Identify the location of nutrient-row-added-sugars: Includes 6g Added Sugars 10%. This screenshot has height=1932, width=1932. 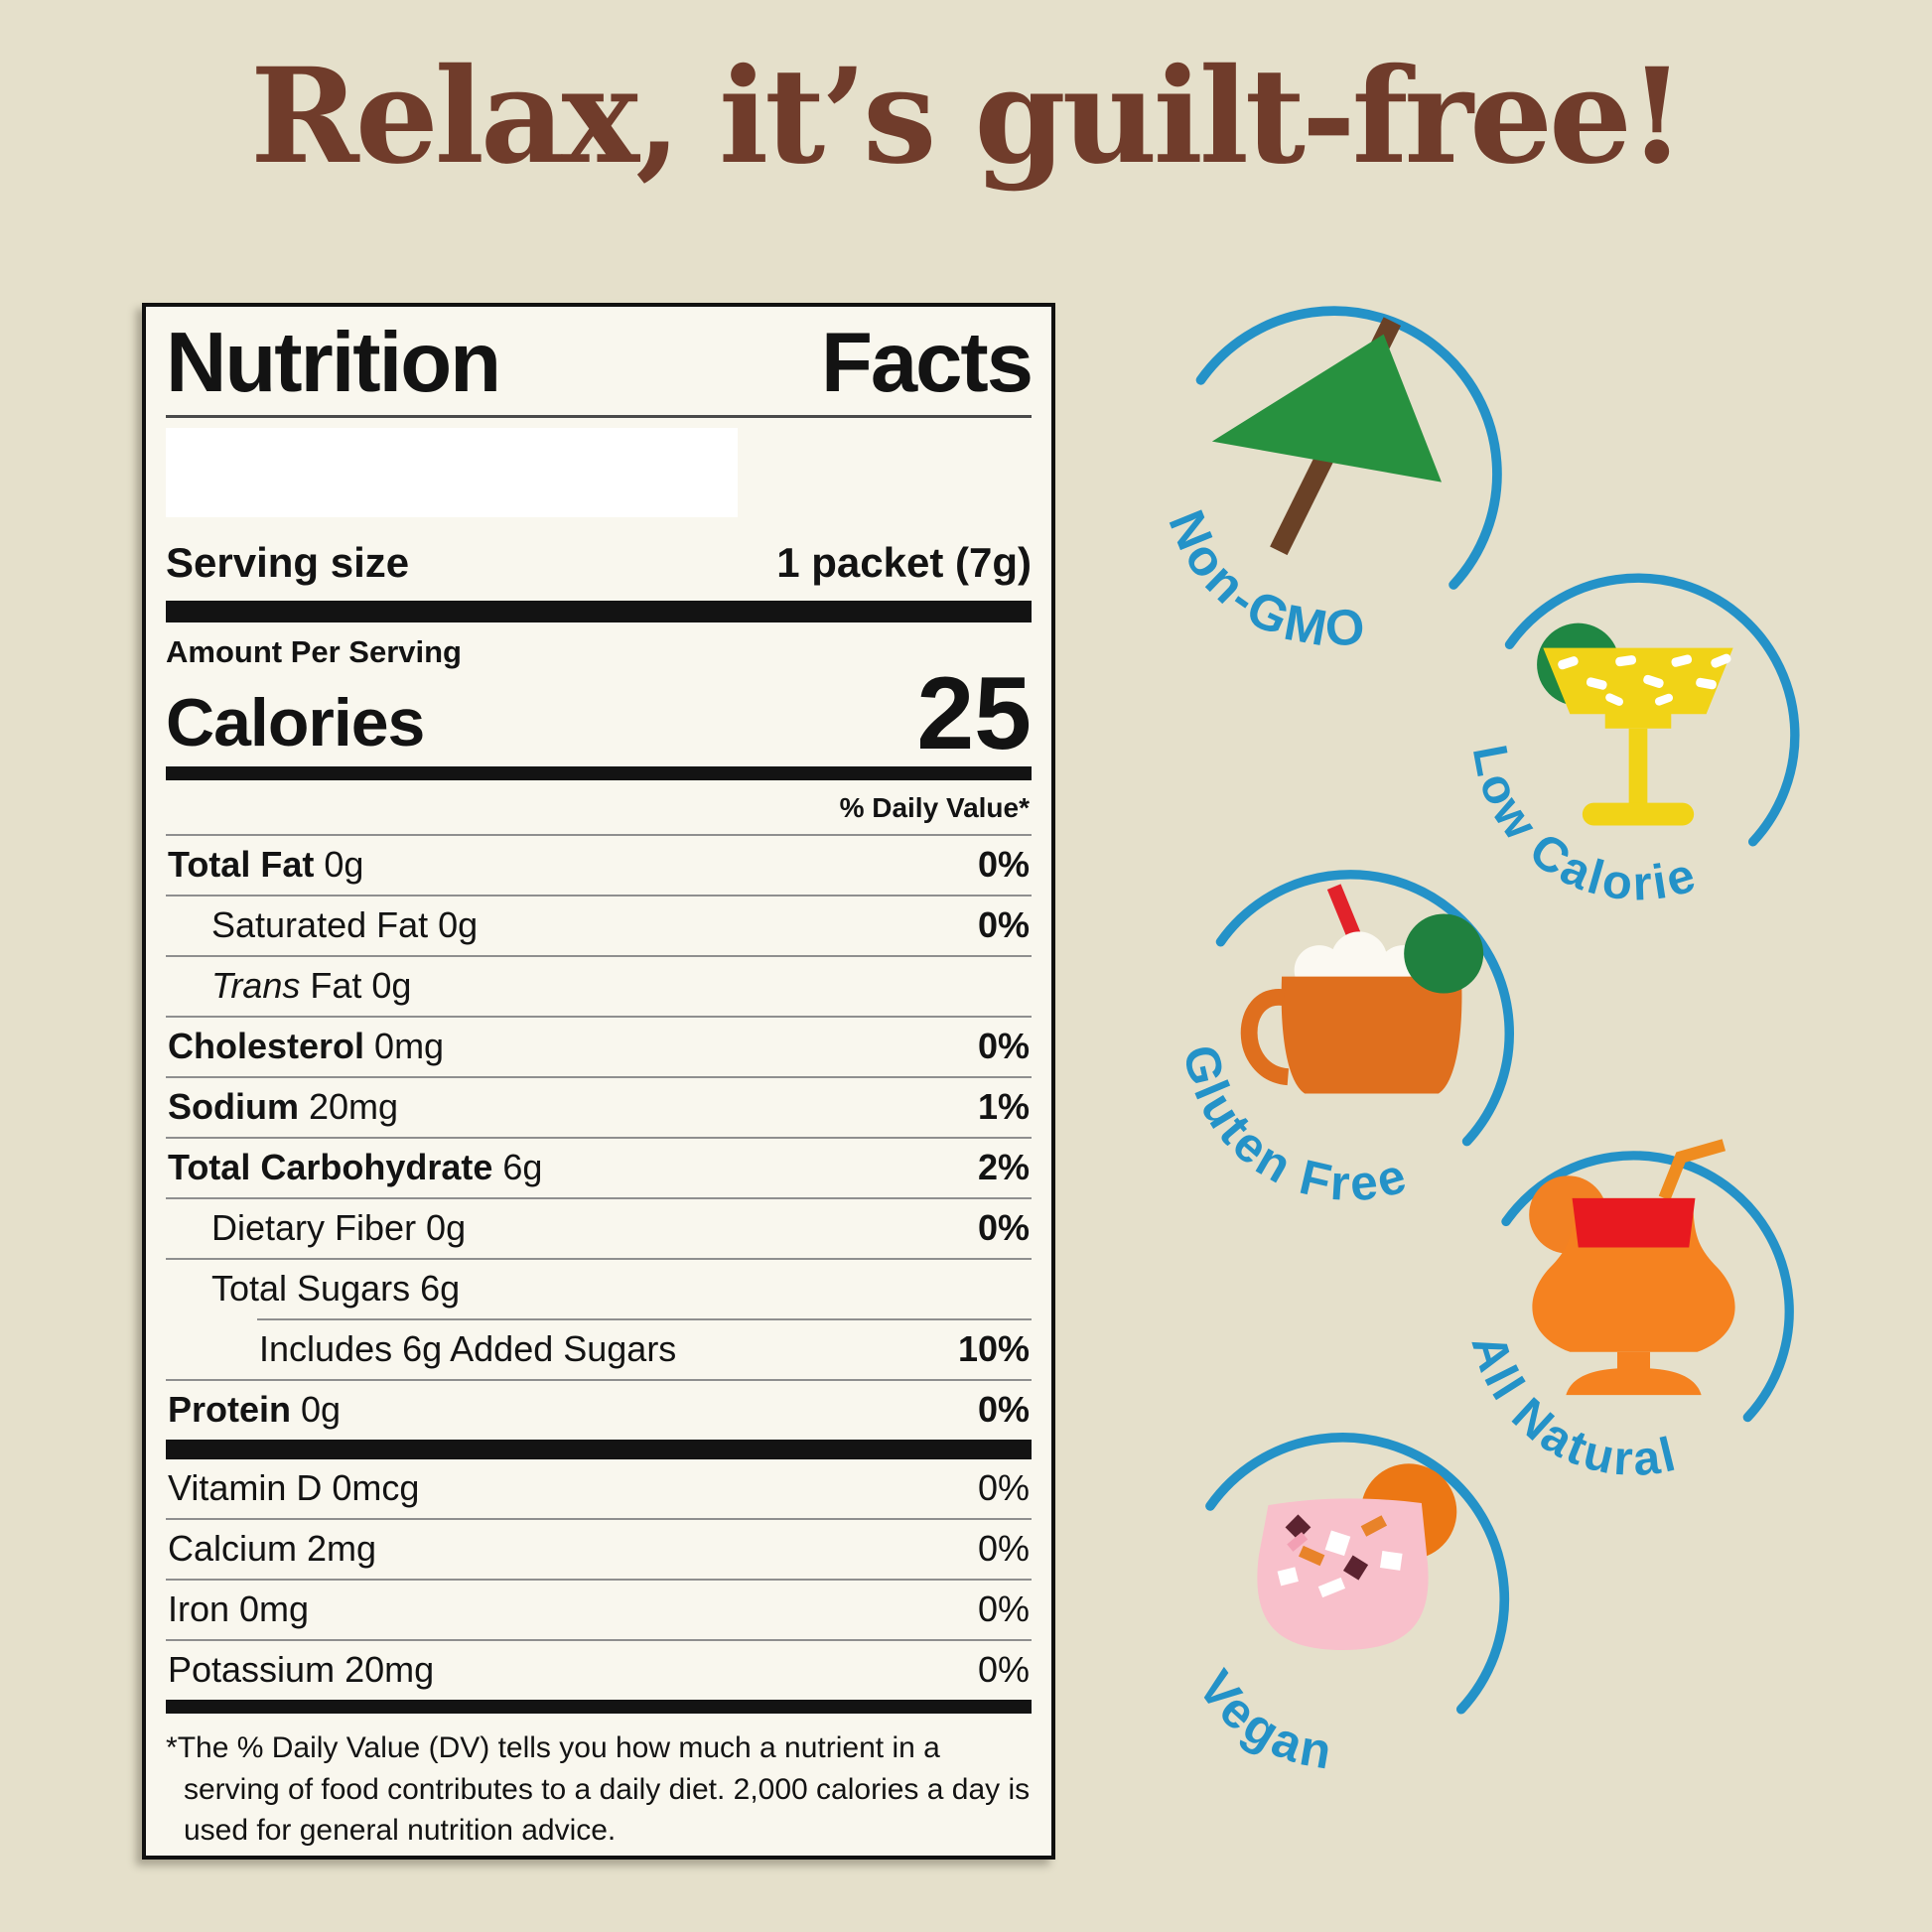
(645, 1348).